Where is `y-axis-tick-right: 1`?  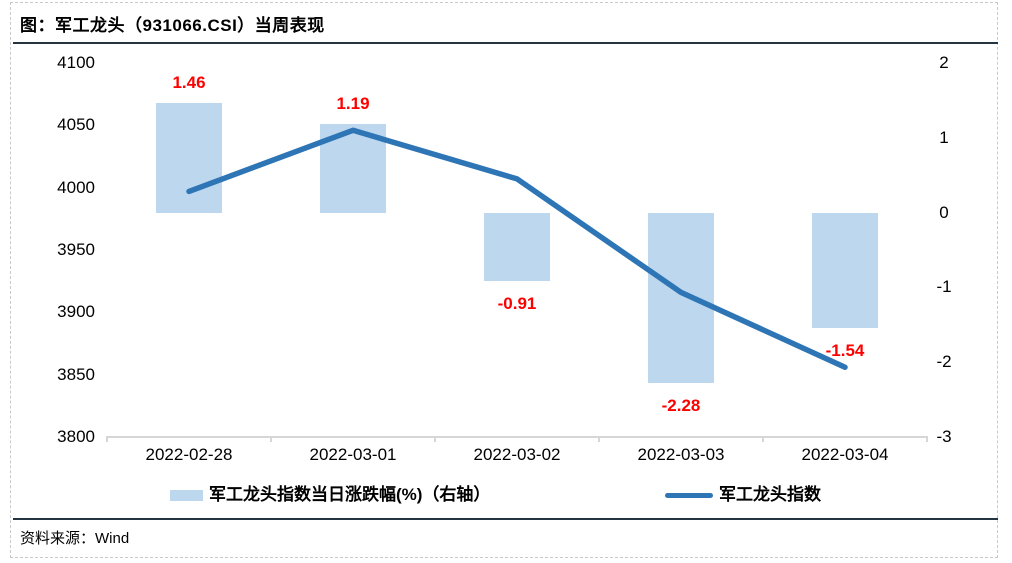
y-axis-tick-right: 1 is located at coordinates (944, 137).